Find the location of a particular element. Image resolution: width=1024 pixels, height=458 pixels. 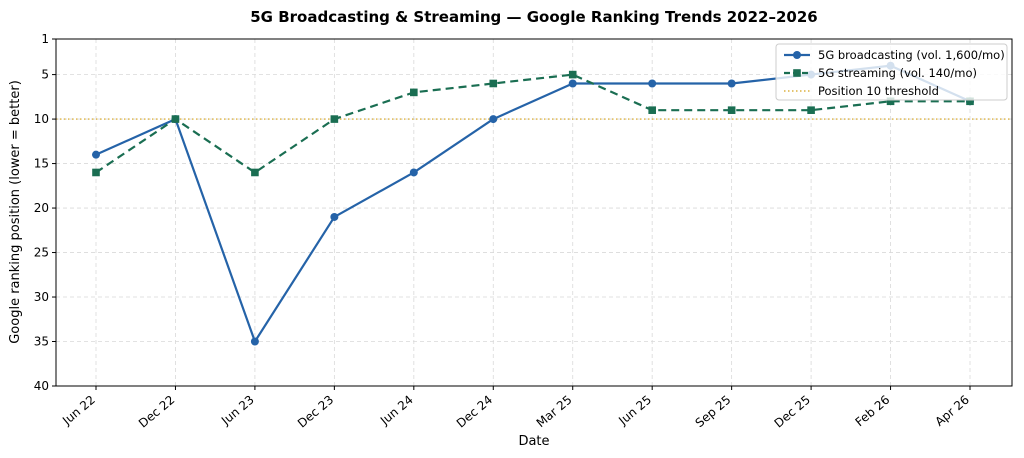

x-tick-label: Jun 22 is located at coordinates (78, 411).